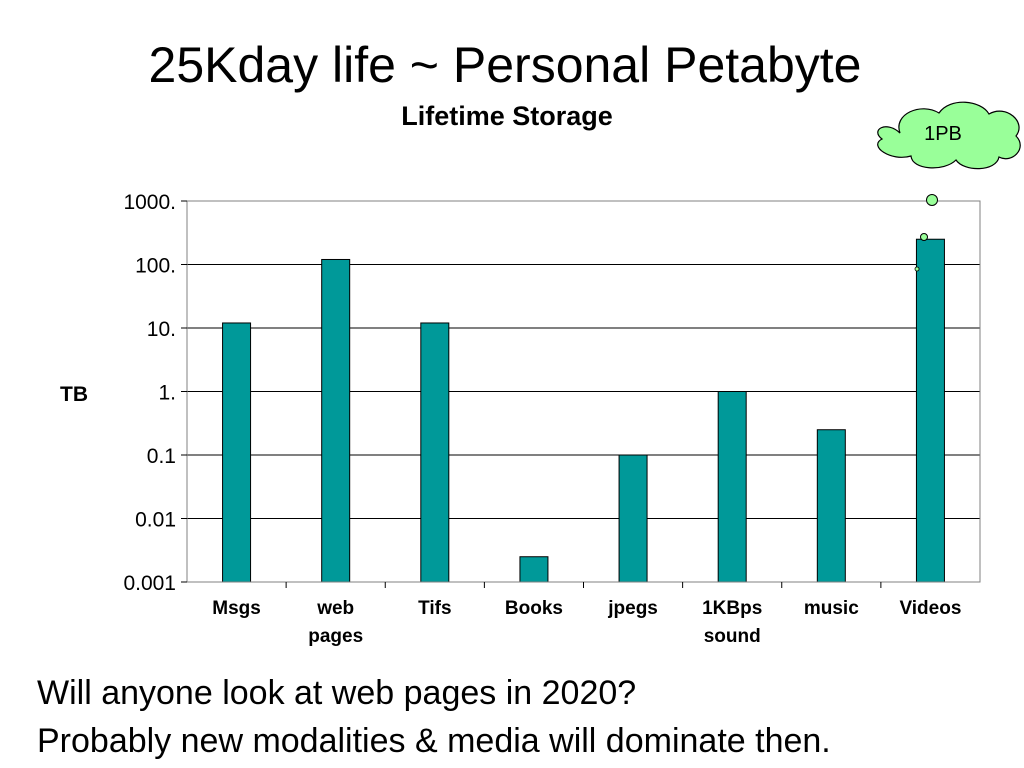 The width and height of the screenshot is (1024, 768). I want to click on callout-bubble-medium, so click(924, 237).